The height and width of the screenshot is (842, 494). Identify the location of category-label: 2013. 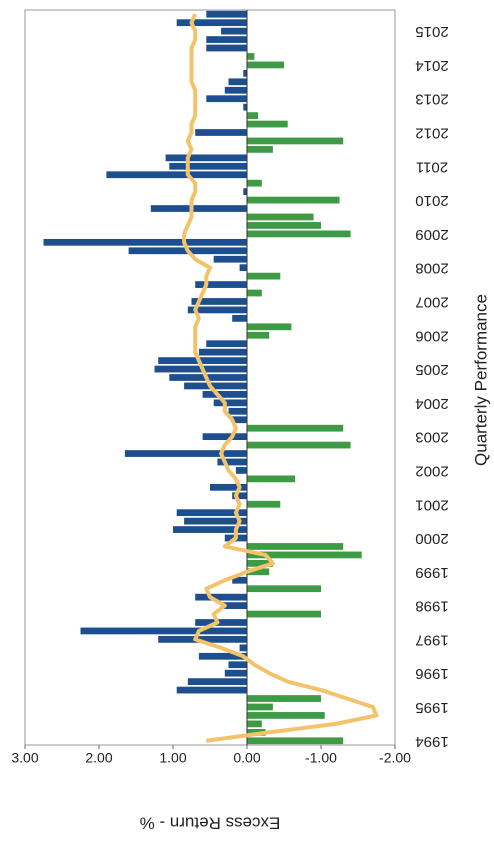
(431, 99).